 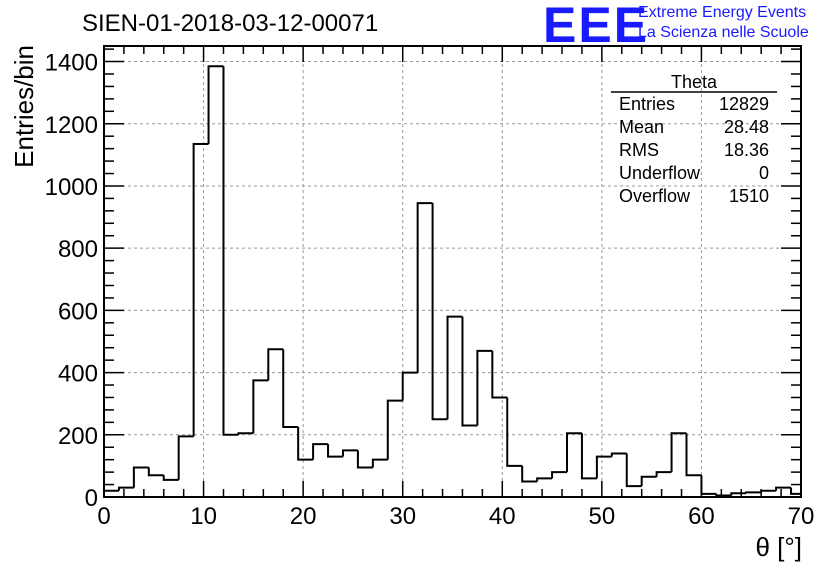 I want to click on y-tick-label: 1200, so click(x=71, y=125).